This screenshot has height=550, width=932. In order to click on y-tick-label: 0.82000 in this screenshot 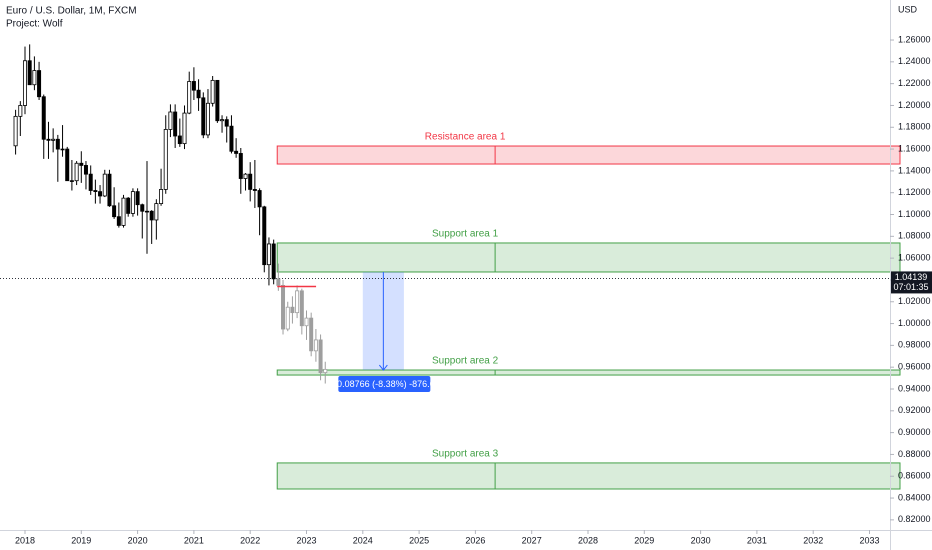, I will do `click(914, 519)`.